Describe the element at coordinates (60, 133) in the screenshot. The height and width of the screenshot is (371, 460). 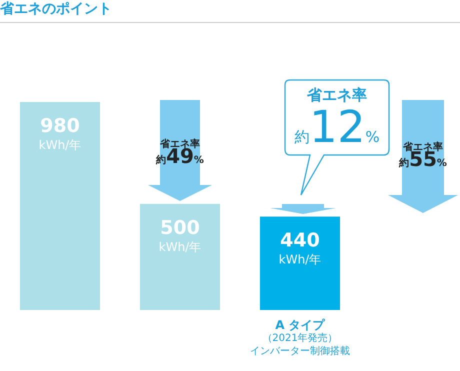
I see `data-label: 980 kWh/年` at that location.